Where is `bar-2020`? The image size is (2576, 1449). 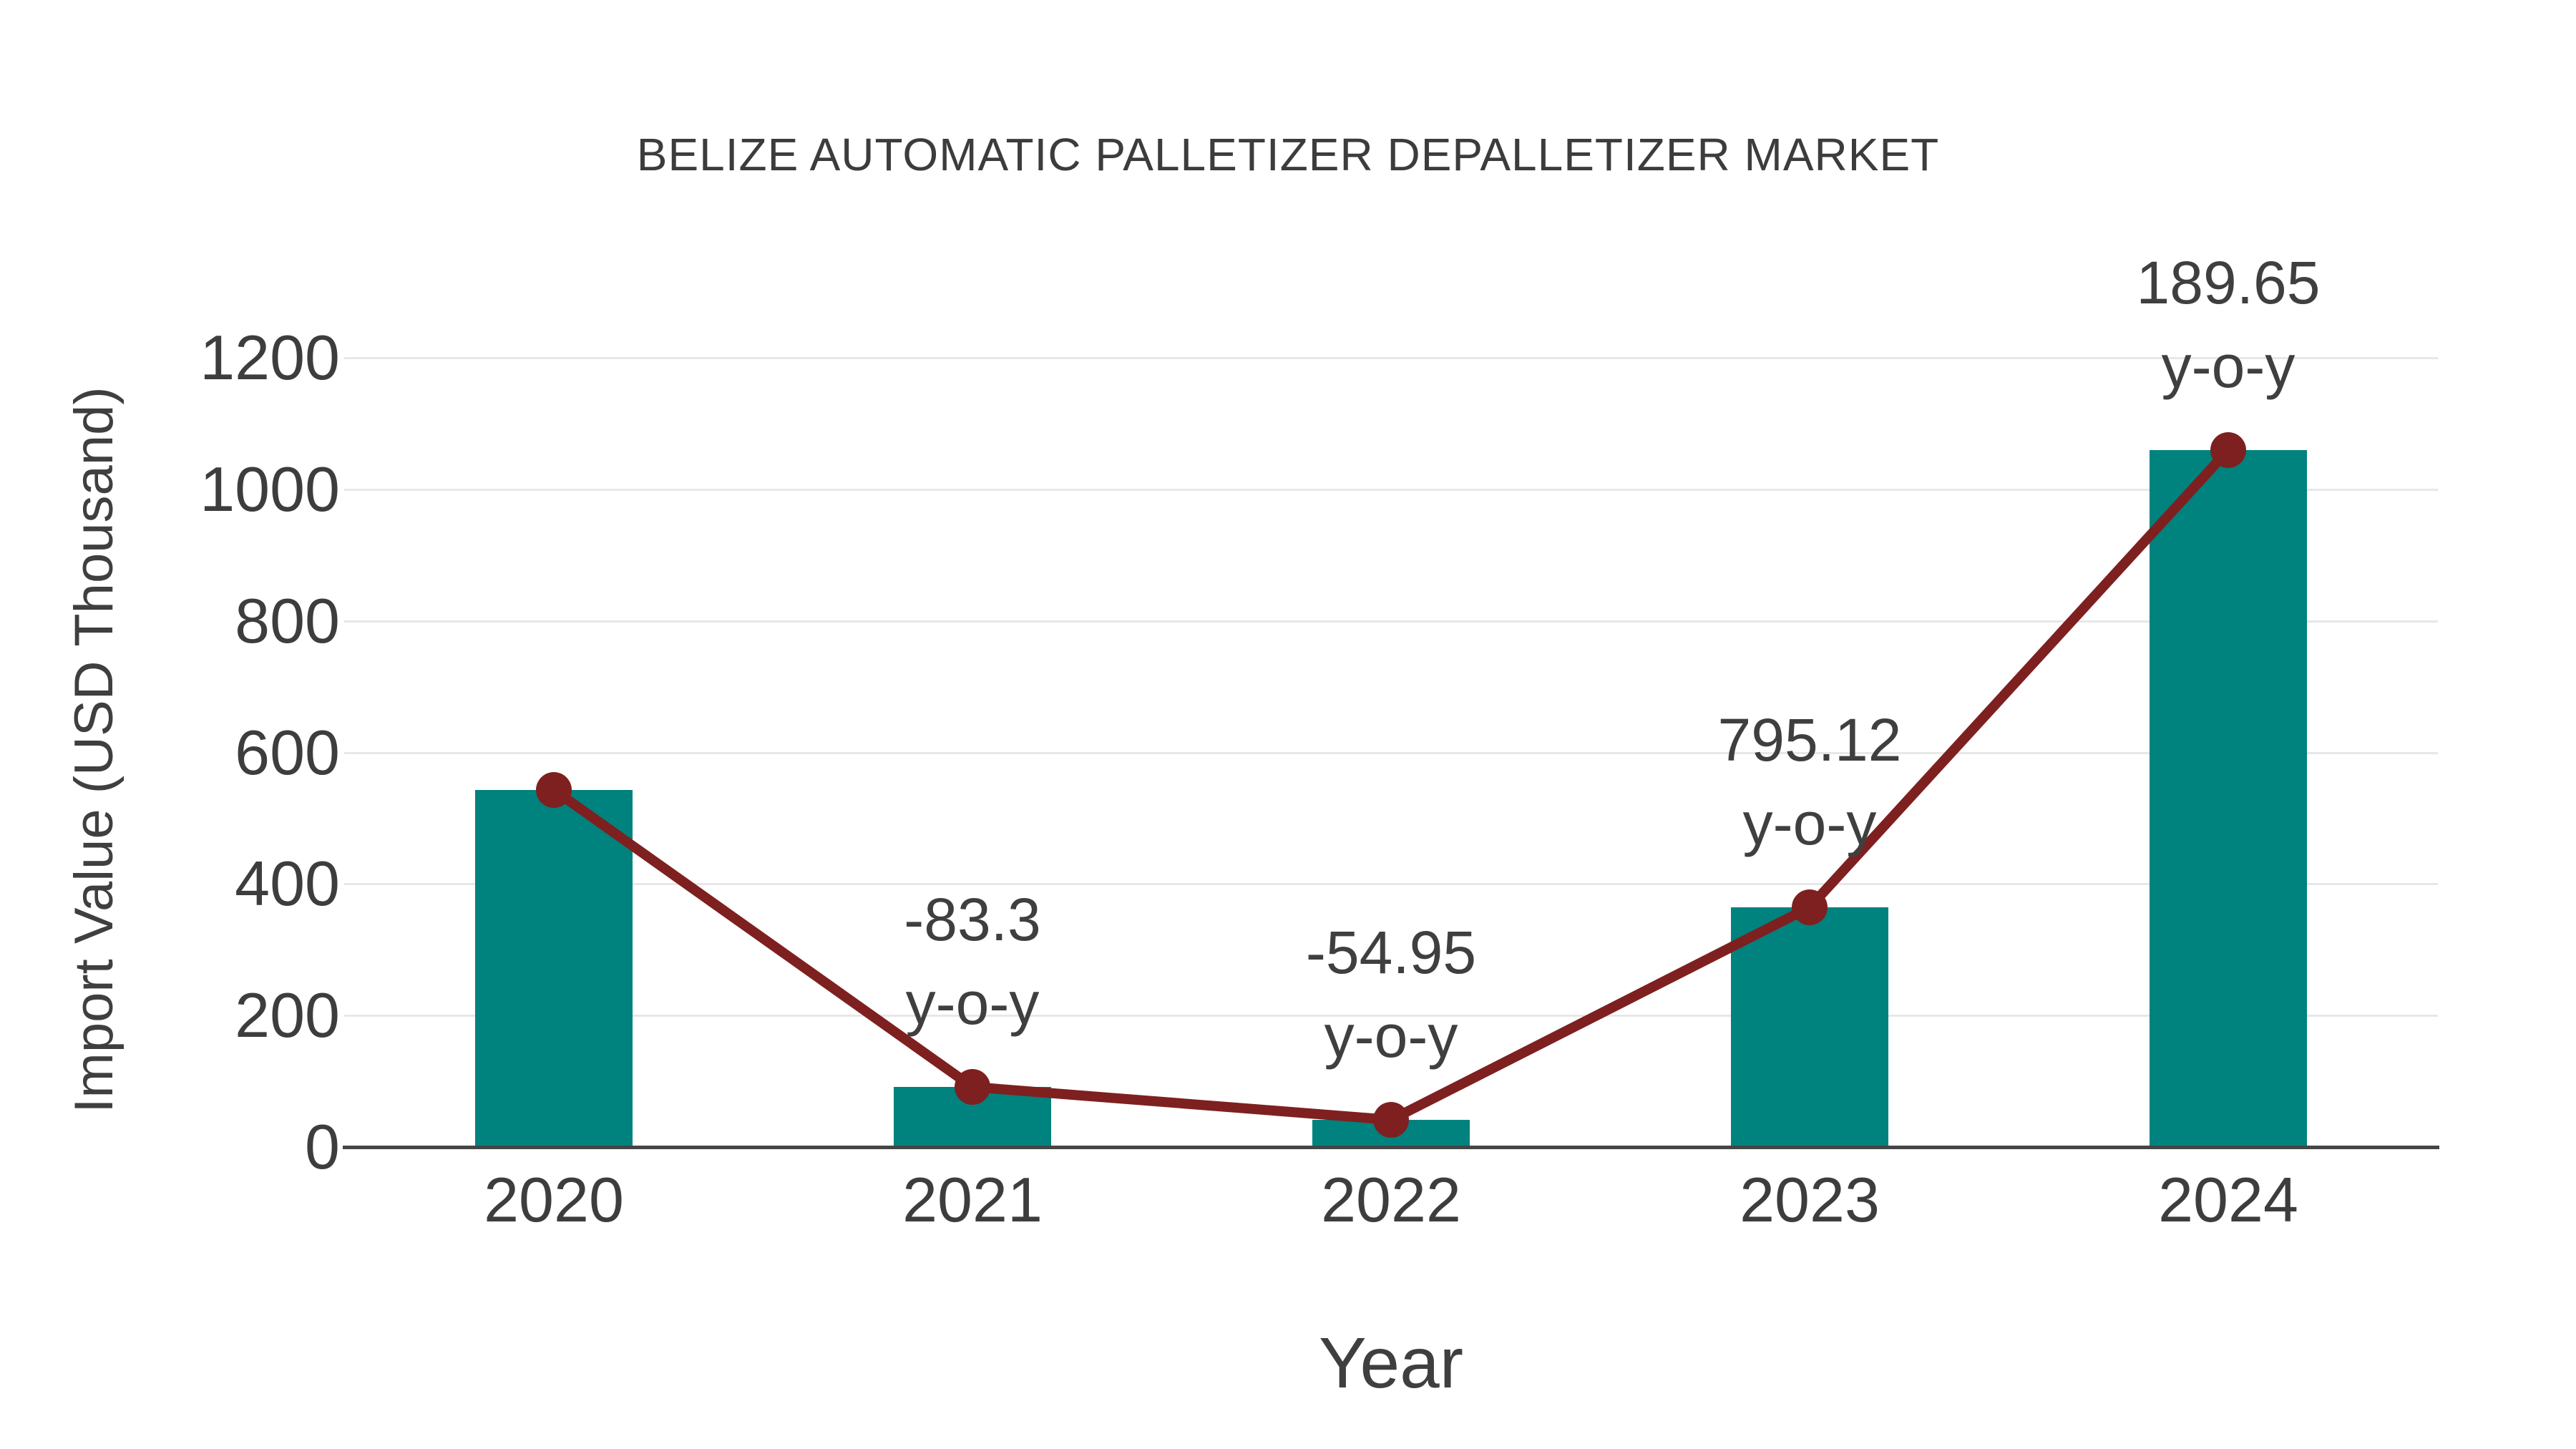
bar-2020 is located at coordinates (554, 968).